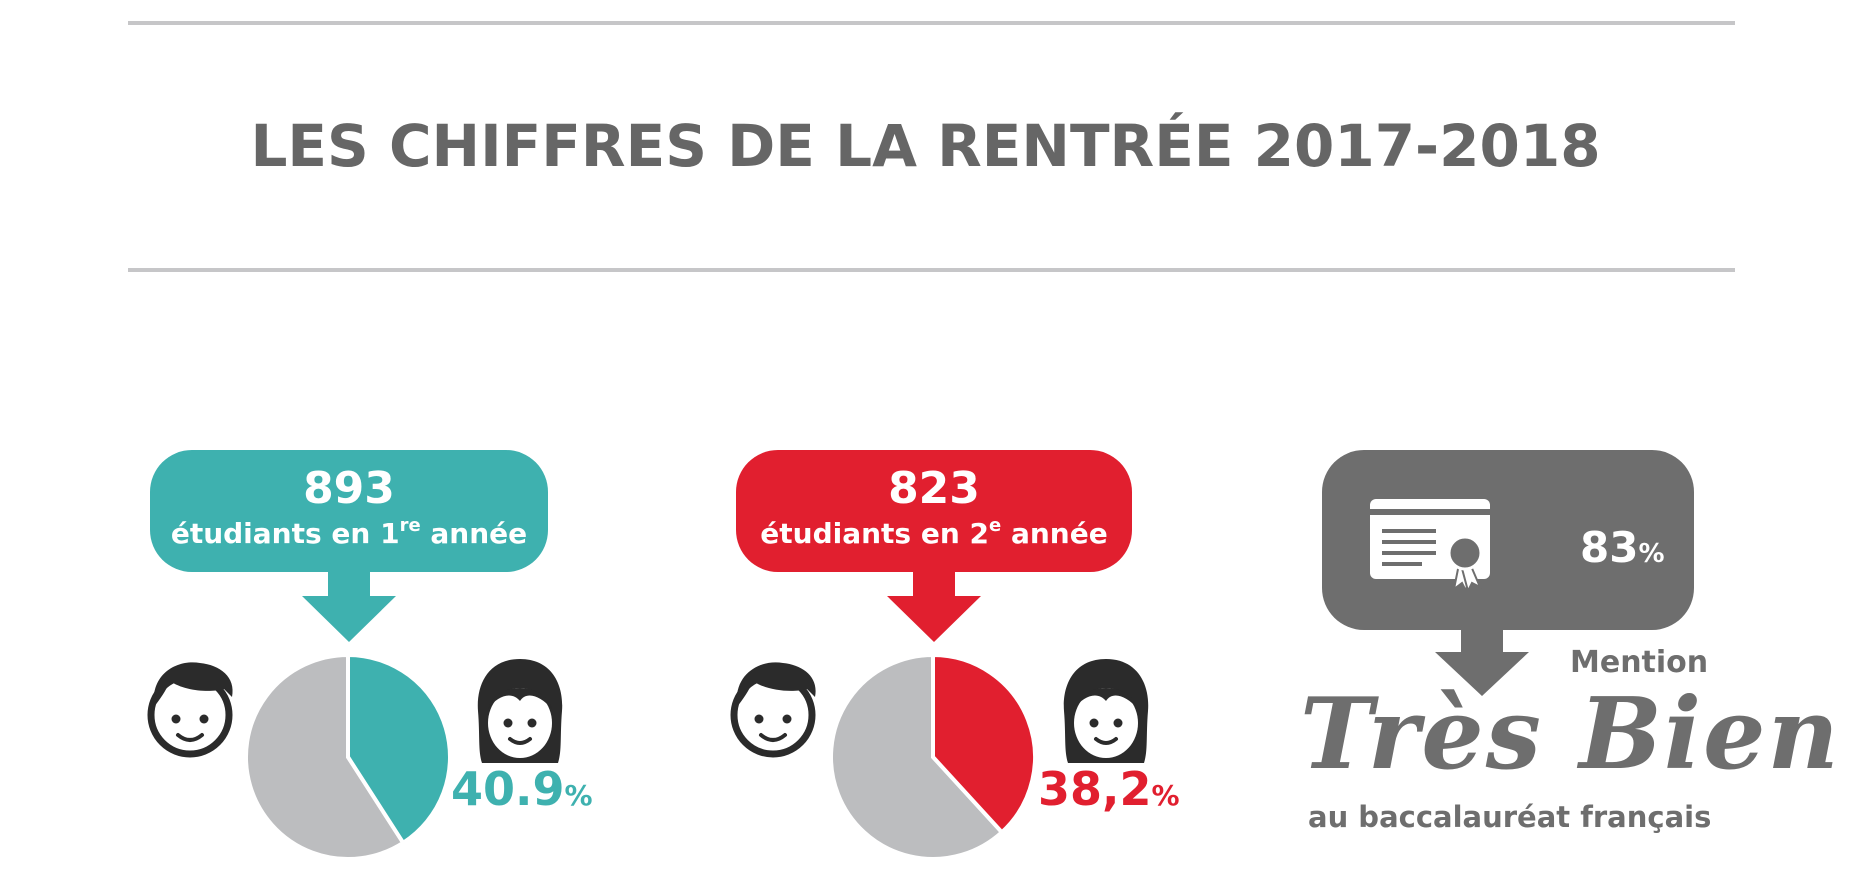 The image size is (1851, 869). I want to click on second-year-pie-other, so click(917, 756).